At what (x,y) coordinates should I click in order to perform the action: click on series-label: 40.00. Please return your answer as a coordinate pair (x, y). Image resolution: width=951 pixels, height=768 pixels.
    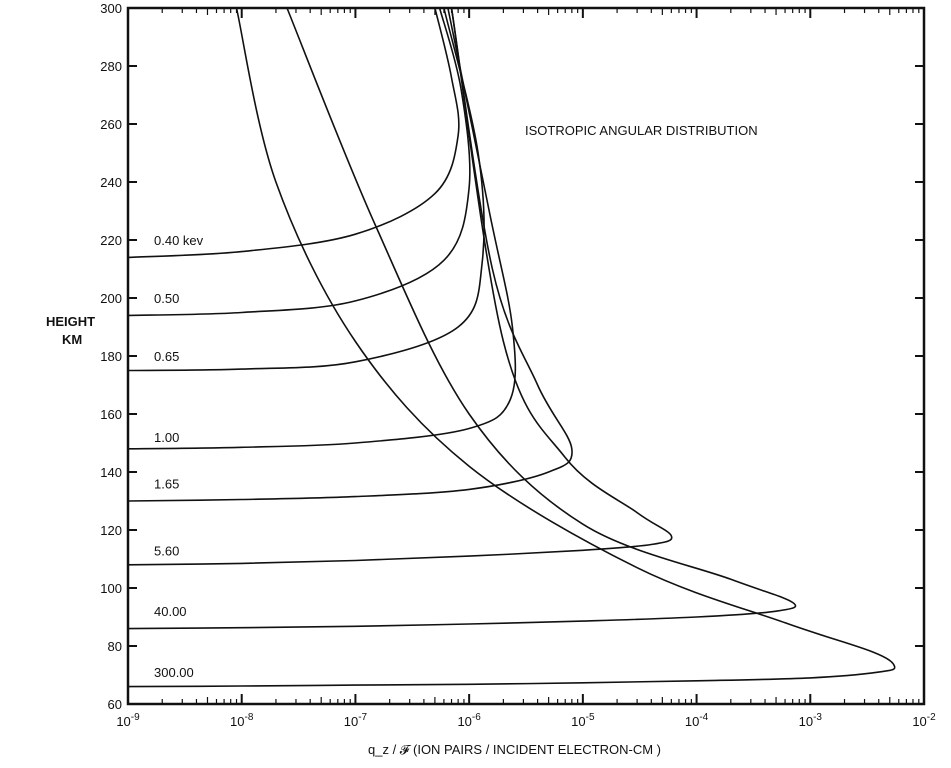
    Looking at the image, I should click on (170, 611).